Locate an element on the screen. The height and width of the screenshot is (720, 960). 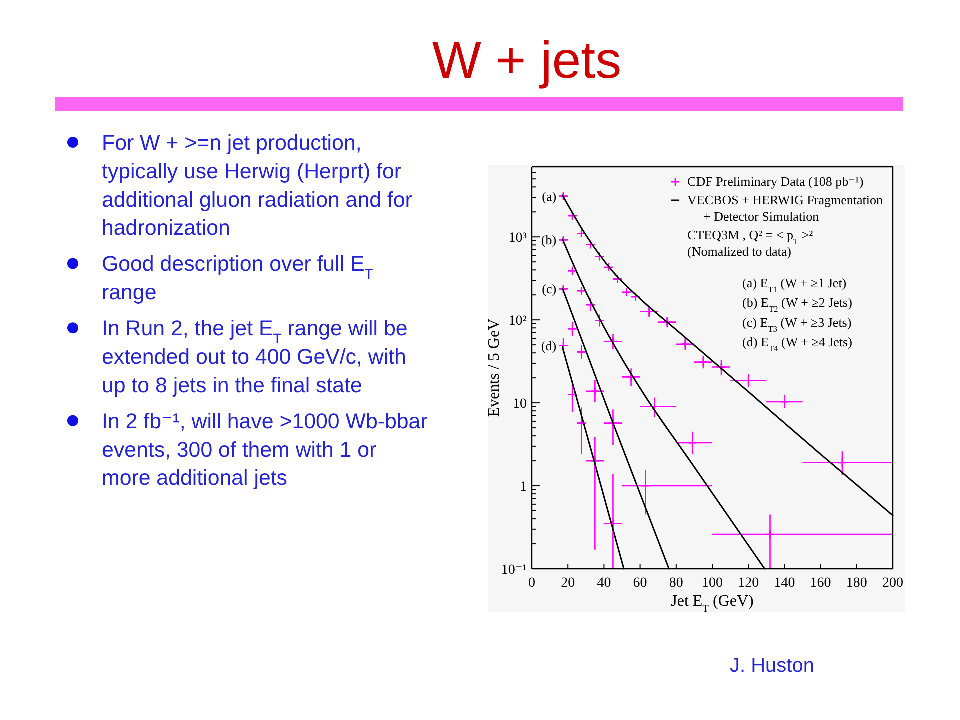
annotation: (b) is located at coordinates (549, 240).